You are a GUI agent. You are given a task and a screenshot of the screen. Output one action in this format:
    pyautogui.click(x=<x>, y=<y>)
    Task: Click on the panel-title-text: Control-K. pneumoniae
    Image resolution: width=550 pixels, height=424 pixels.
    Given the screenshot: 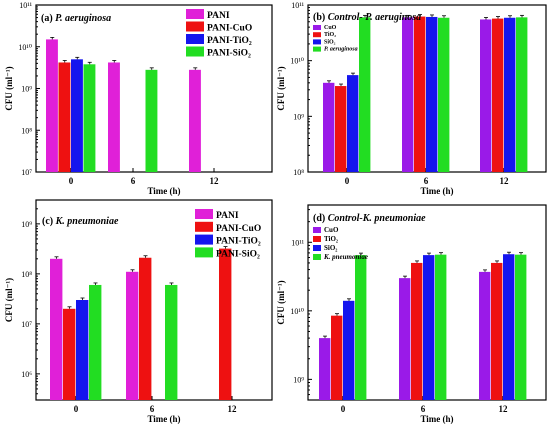 What is the action you would take?
    pyautogui.click(x=377, y=218)
    